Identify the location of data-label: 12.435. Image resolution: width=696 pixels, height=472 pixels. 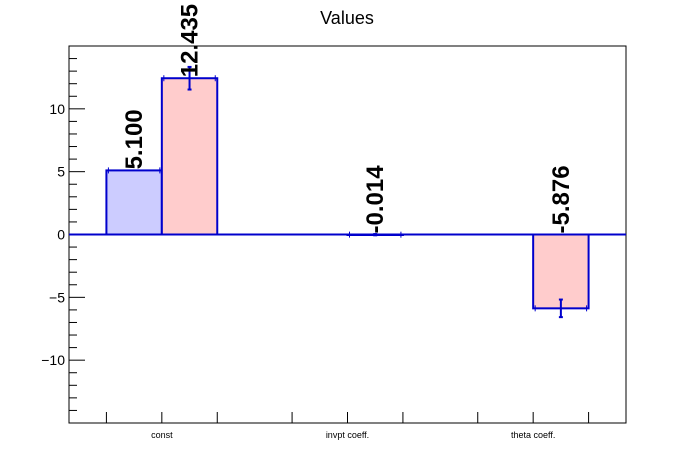
(190, 40).